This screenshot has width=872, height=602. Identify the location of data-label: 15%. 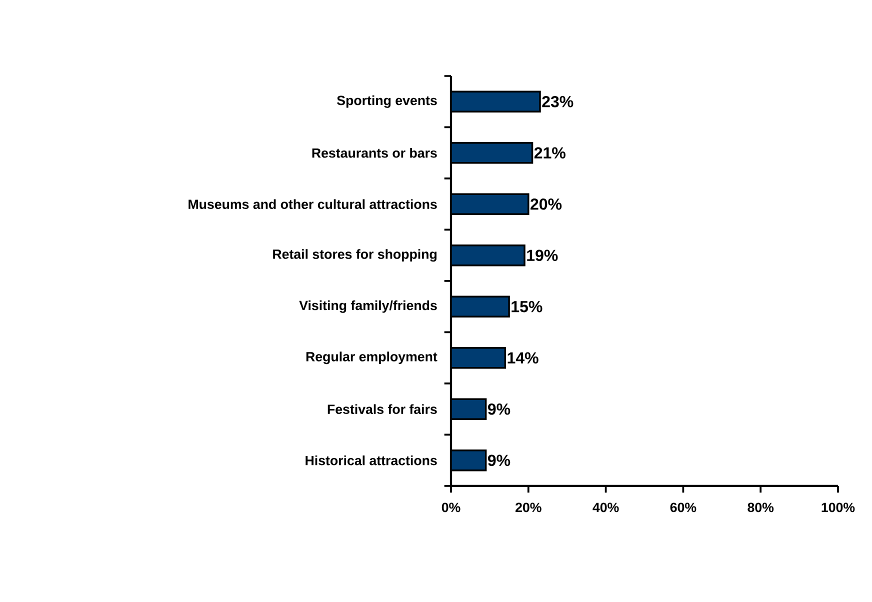
(527, 306).